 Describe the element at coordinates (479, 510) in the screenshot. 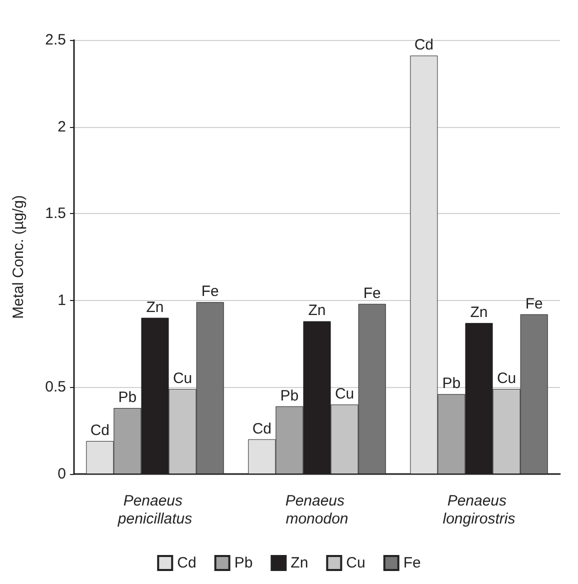

I see `x-tick-label: Penaeus longirostris` at that location.